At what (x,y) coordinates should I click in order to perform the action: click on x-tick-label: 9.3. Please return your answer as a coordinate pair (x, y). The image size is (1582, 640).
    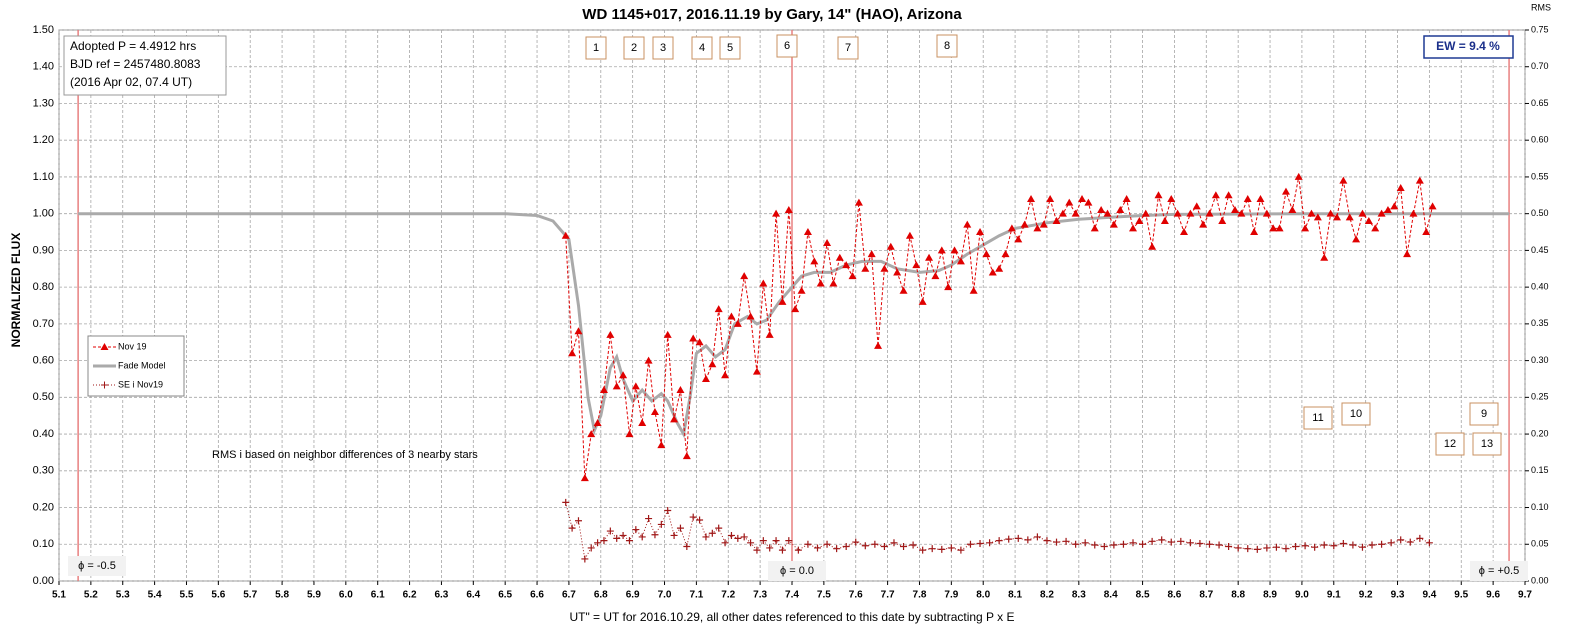
    Looking at the image, I should click on (1398, 595).